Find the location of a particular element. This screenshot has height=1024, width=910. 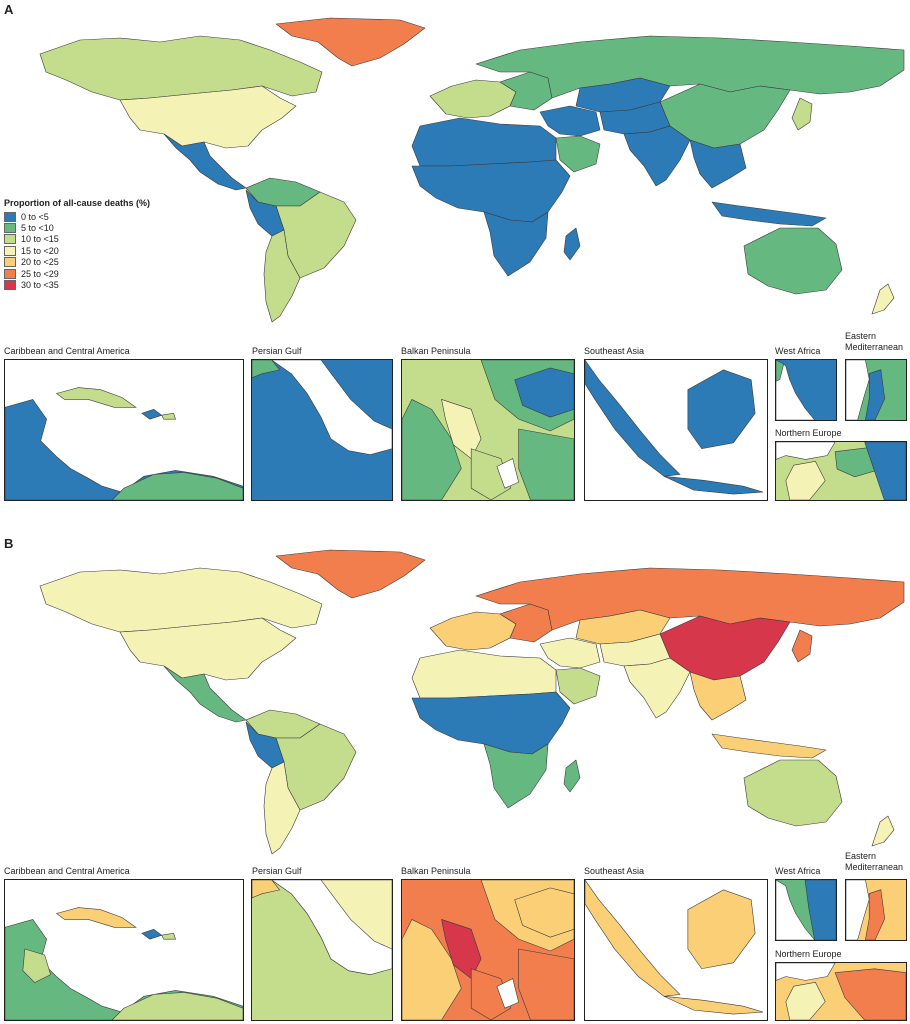

inset-persian-gulf-b is located at coordinates (322, 950).